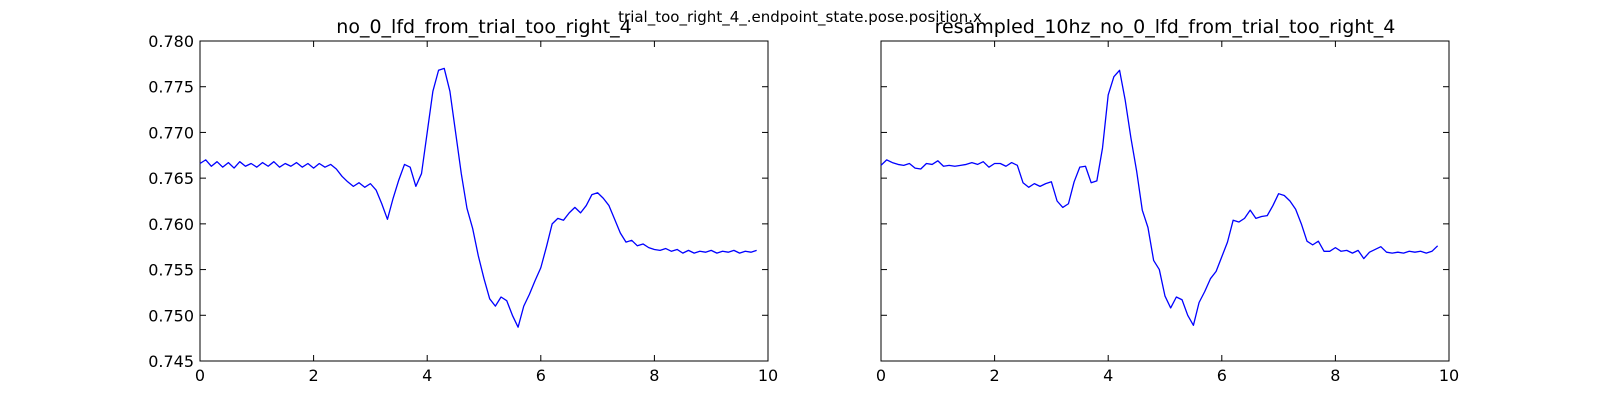  Describe the element at coordinates (171, 315) in the screenshot. I see `y-tick-label: 0.750` at that location.